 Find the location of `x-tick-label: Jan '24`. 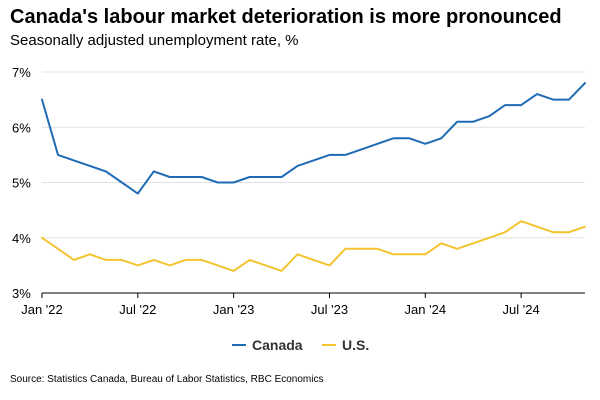

x-tick-label: Jan '24 is located at coordinates (426, 309).